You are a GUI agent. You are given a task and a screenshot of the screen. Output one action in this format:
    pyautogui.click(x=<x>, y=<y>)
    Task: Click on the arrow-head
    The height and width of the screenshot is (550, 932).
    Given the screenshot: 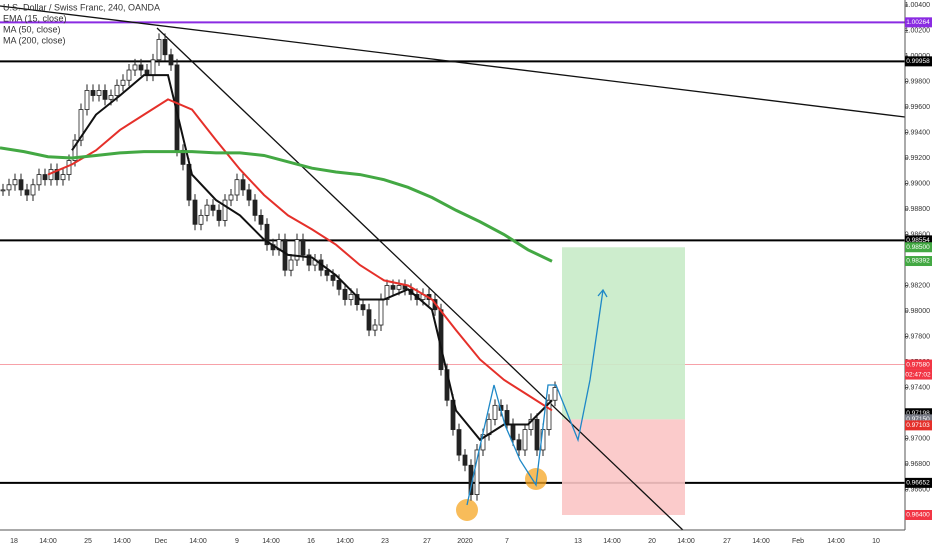 What is the action you would take?
    pyautogui.click(x=602, y=293)
    